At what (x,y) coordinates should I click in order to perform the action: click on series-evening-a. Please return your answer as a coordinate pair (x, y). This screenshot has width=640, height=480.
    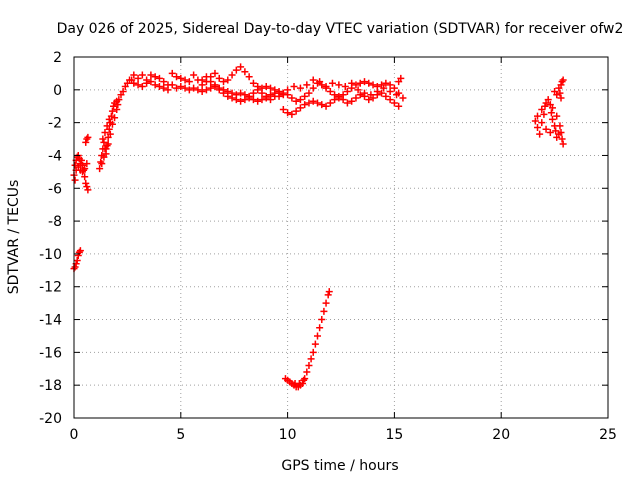
    Looking at the image, I should click on (343, 91).